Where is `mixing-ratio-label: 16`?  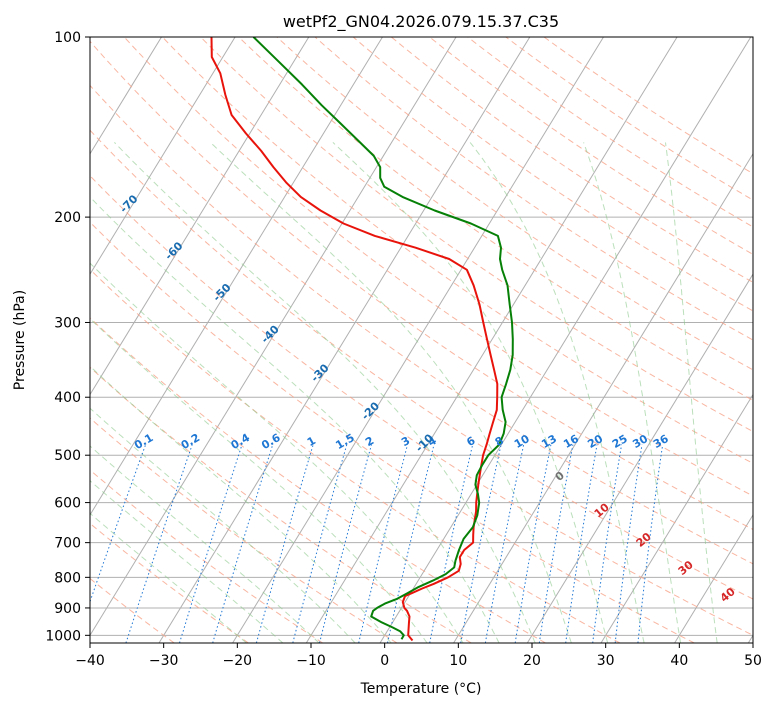
mixing-ratio-label: 16 is located at coordinates (571, 441).